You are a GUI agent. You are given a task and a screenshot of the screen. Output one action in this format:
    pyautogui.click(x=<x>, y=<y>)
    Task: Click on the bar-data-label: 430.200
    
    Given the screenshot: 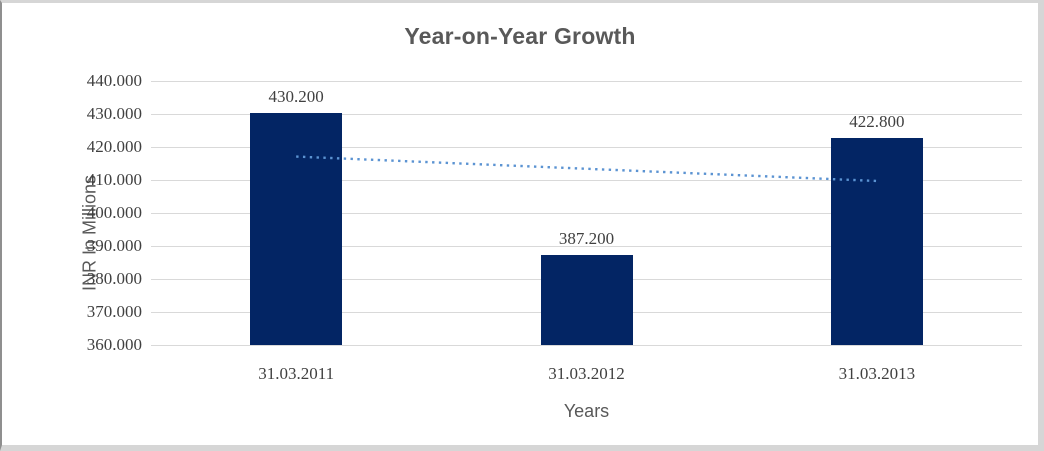 What is the action you would take?
    pyautogui.click(x=296, y=97)
    